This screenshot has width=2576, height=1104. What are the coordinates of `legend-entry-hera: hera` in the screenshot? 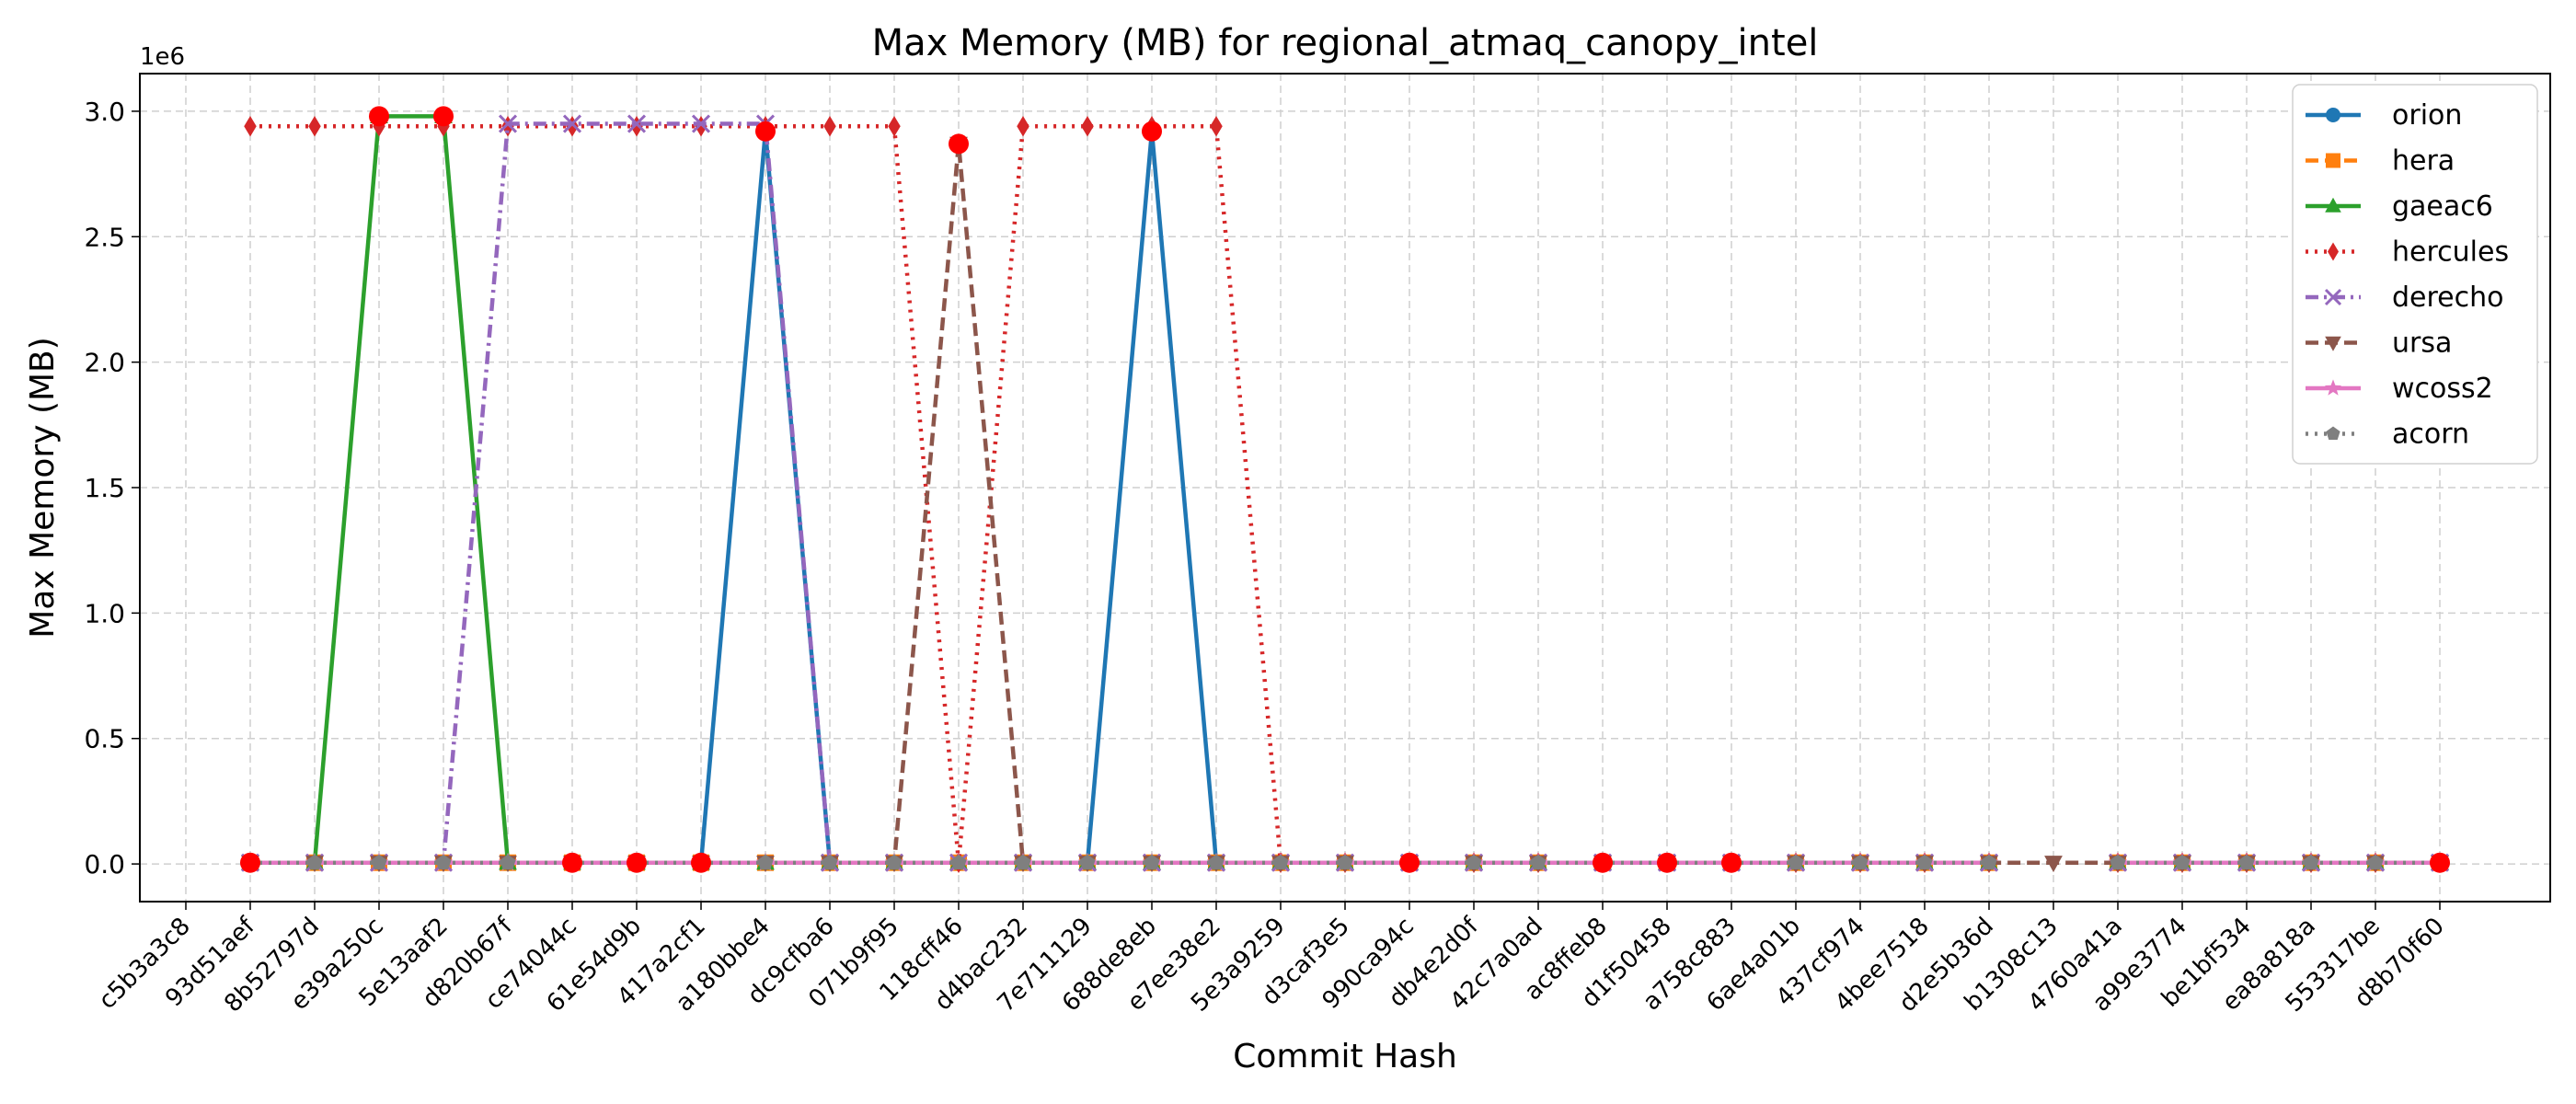 It's located at (2380, 161).